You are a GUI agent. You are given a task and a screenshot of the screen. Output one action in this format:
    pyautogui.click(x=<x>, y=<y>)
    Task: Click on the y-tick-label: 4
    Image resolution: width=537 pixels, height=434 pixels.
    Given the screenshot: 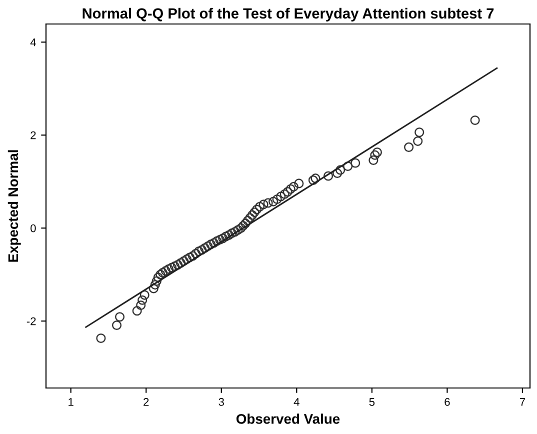 What is the action you would take?
    pyautogui.click(x=33, y=42)
    